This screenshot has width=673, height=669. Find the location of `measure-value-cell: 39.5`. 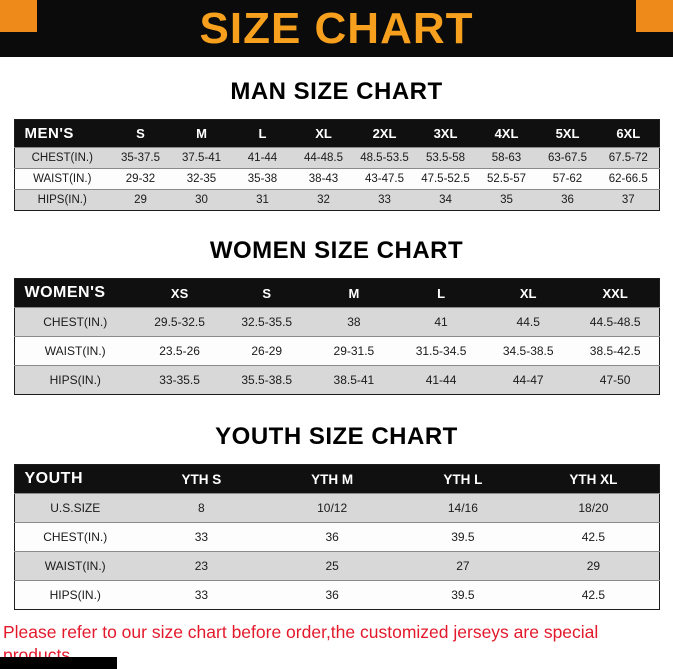

measure-value-cell: 39.5 is located at coordinates (463, 595).